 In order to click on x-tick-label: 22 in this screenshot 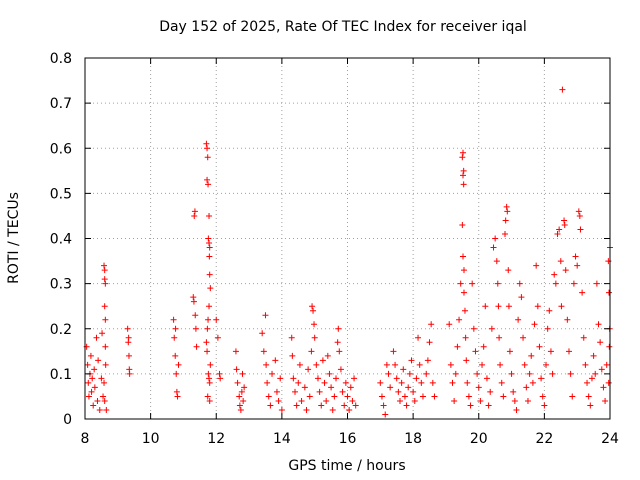, I will do `click(544, 439)`.